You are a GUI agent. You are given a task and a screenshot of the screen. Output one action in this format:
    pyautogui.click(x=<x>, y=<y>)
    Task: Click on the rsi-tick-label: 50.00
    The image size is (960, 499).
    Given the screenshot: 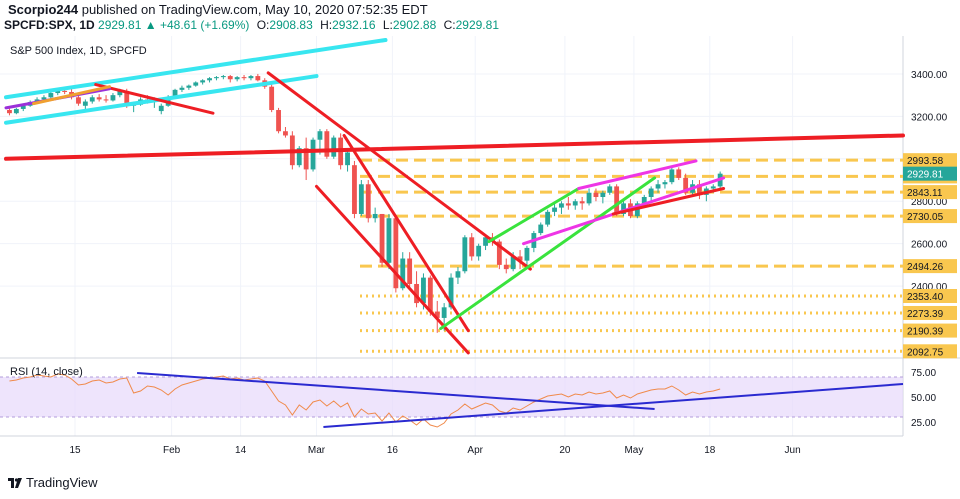 What is the action you would take?
    pyautogui.click(x=923, y=398)
    